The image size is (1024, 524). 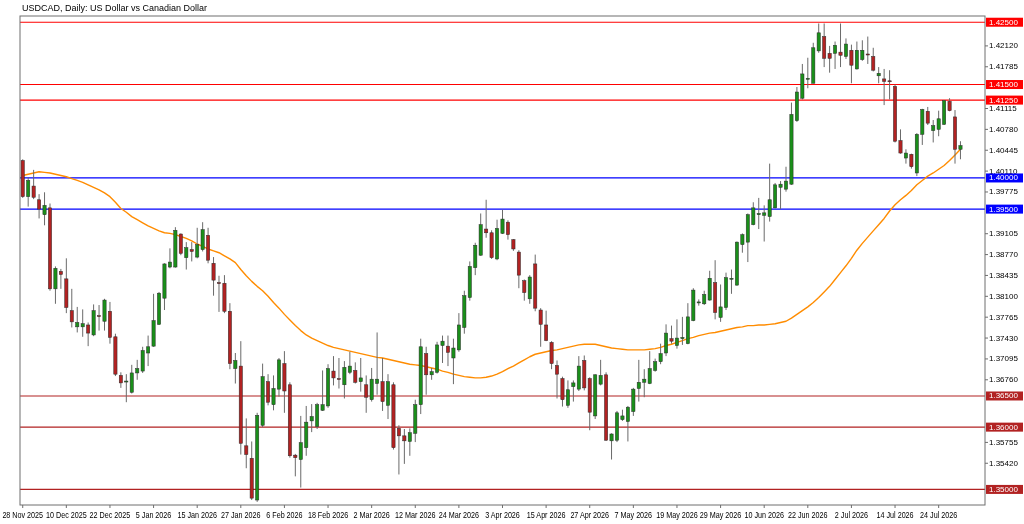 I want to click on x-tick-label: 10 Jun 2026, so click(x=764, y=515).